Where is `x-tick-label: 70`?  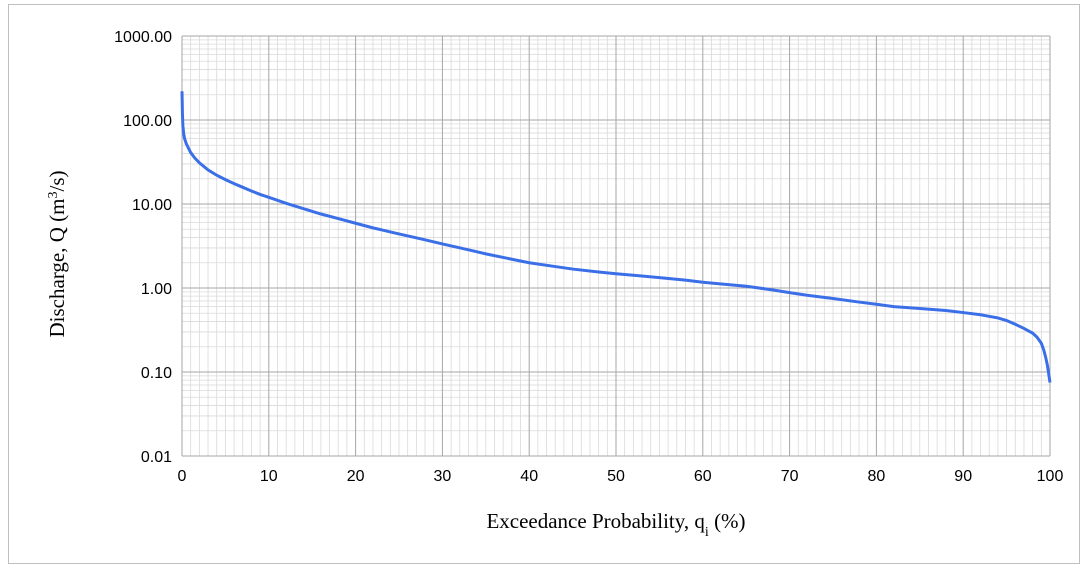
x-tick-label: 70 is located at coordinates (790, 476).